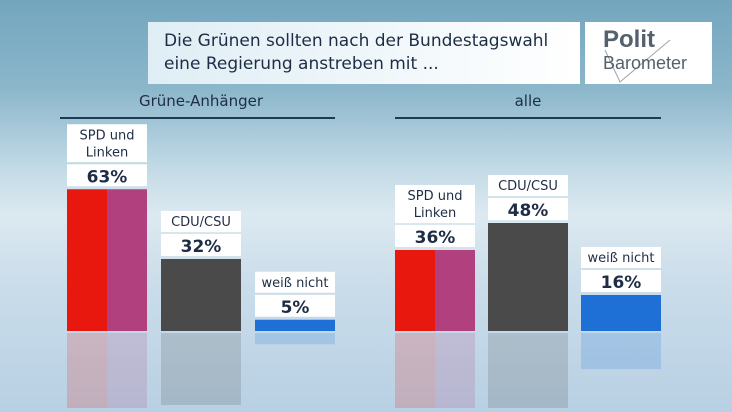  I want to click on bar-group: 16% weiß nicht, so click(621, 308).